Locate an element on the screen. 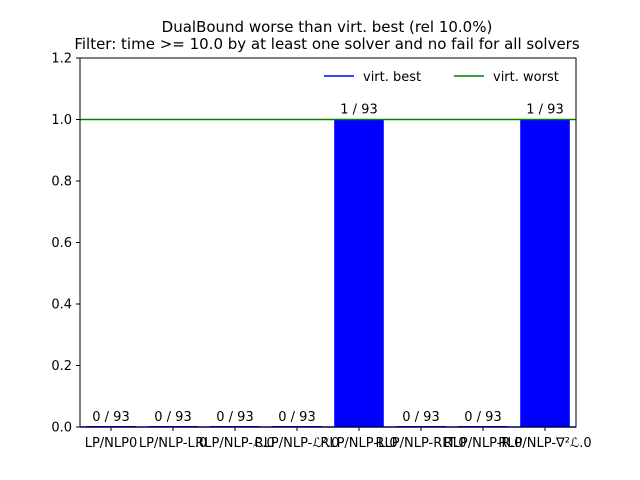 This screenshot has width=640, height=480. legend: virt. best virt. worst is located at coordinates (441, 77).